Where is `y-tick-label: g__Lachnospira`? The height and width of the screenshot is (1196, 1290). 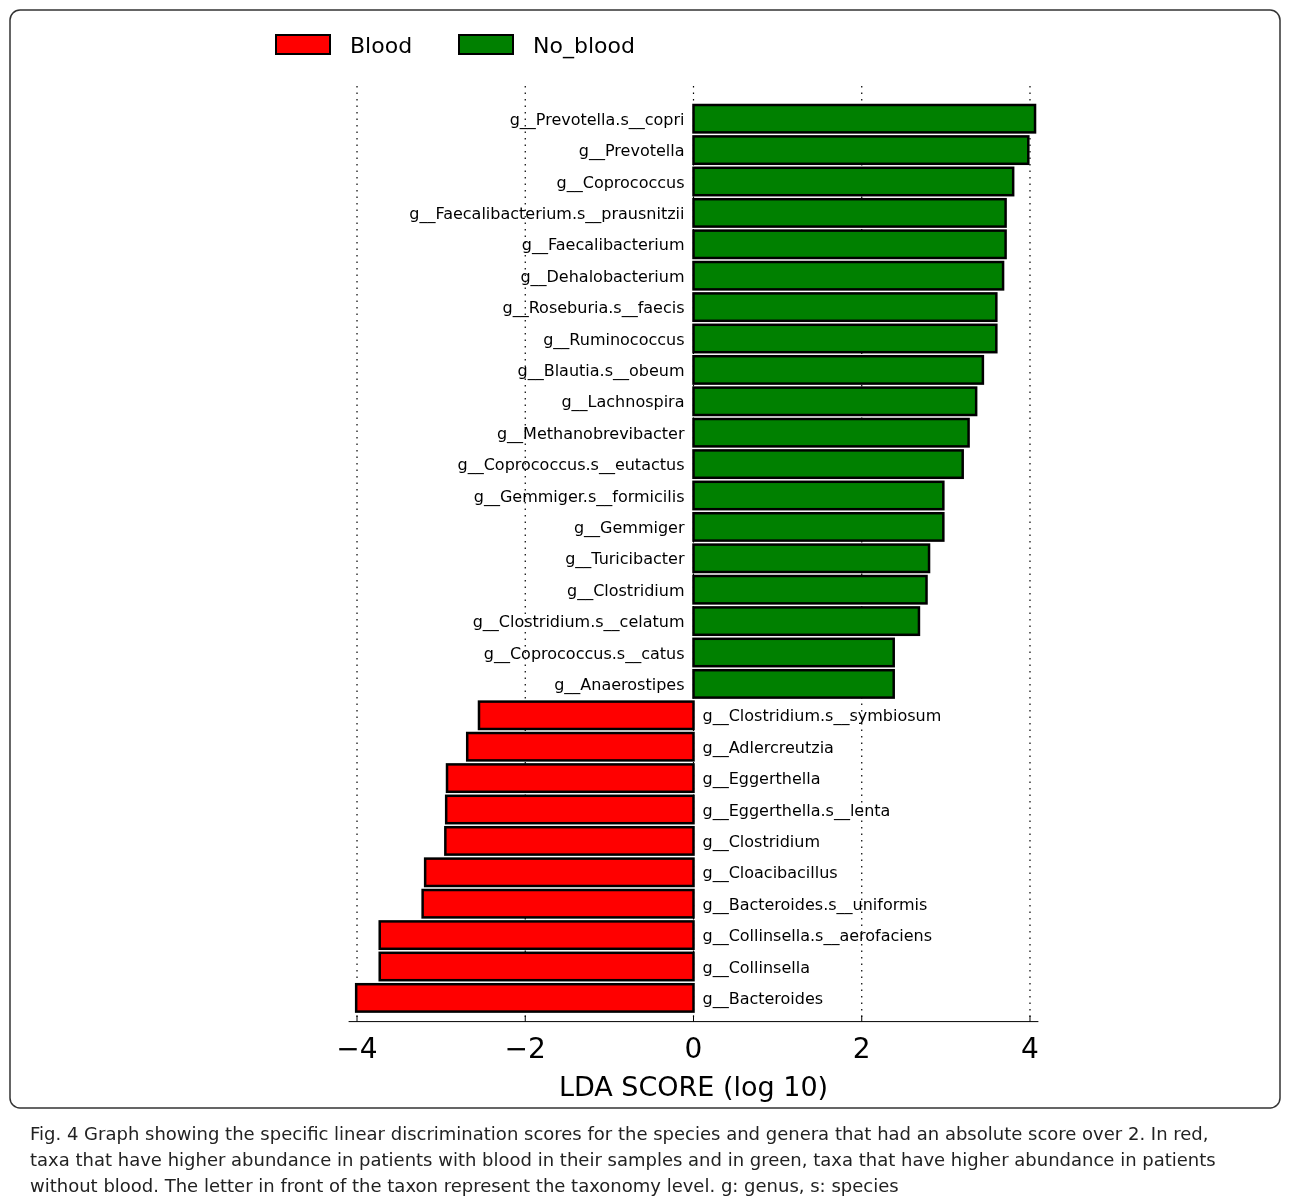 y-tick-label: g__Lachnospira is located at coordinates (623, 402).